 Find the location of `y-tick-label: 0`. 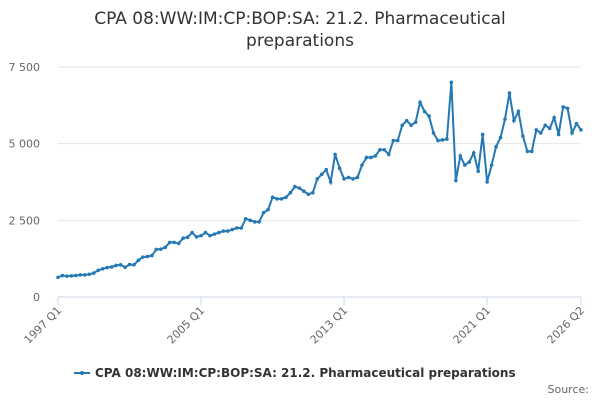

y-tick-label: 0 is located at coordinates (36, 297).